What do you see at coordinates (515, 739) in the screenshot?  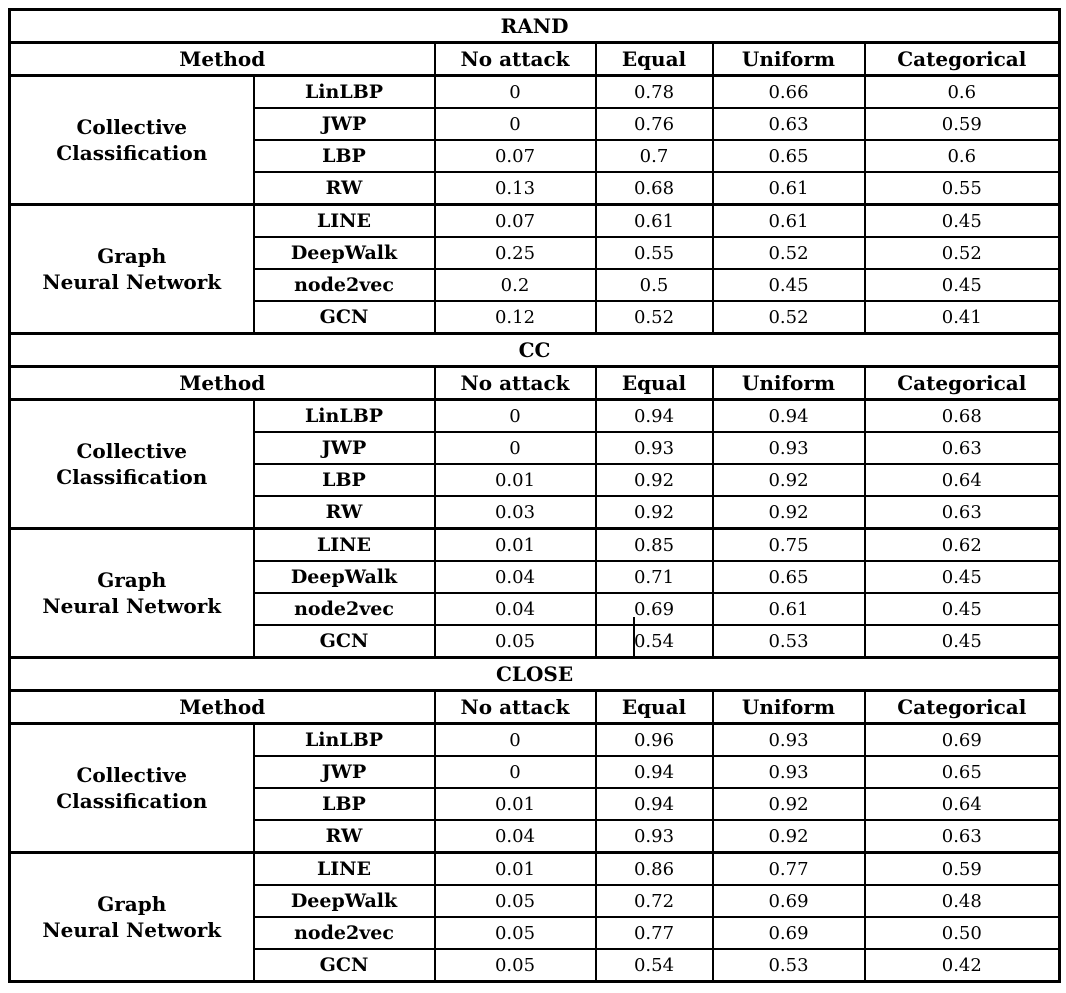 I see `value-cell: 0` at bounding box center [515, 739].